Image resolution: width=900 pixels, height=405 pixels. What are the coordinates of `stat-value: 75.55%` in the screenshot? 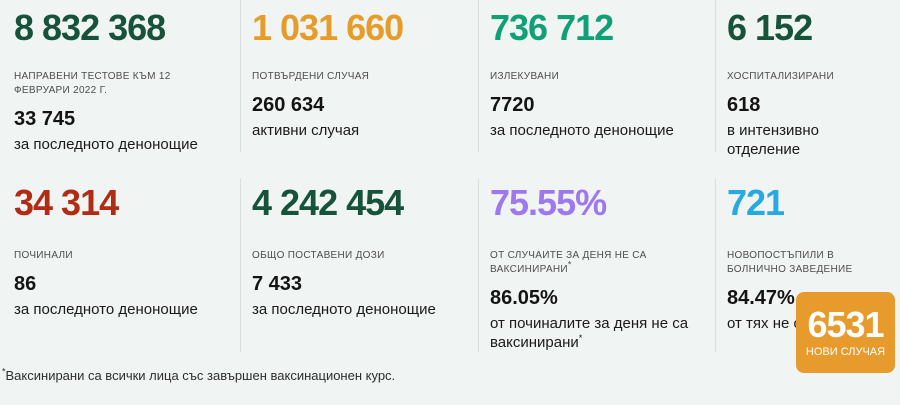 It's located at (548, 202).